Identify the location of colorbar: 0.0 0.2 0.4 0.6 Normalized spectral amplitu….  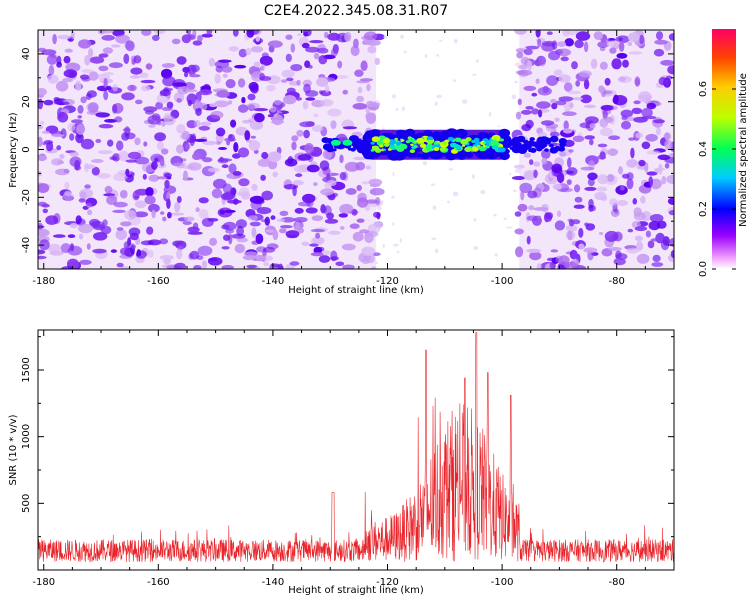
(723, 153).